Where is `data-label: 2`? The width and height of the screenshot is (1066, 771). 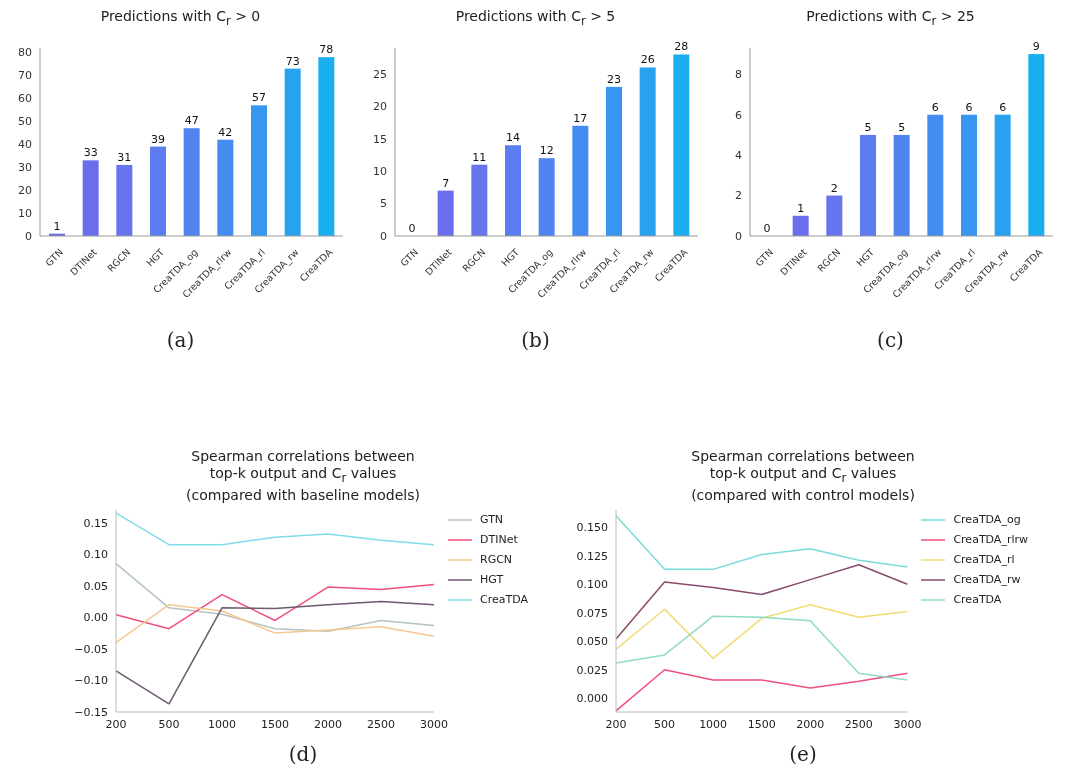
data-label: 2 is located at coordinates (834, 188).